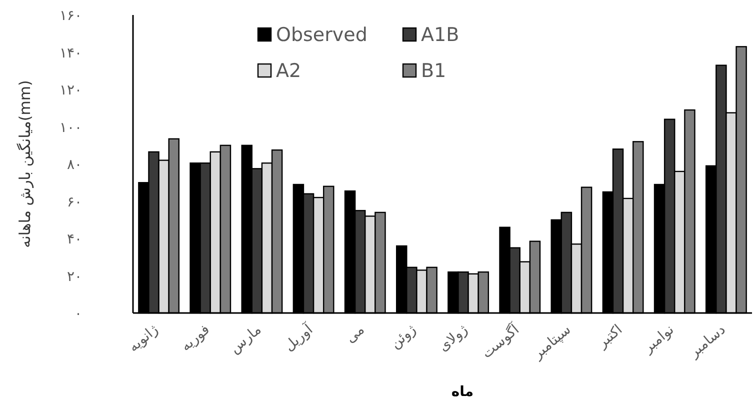 The height and width of the screenshot is (401, 755). What do you see at coordinates (659, 339) in the screenshot?
I see `x-tick-label: نوامبر` at bounding box center [659, 339].